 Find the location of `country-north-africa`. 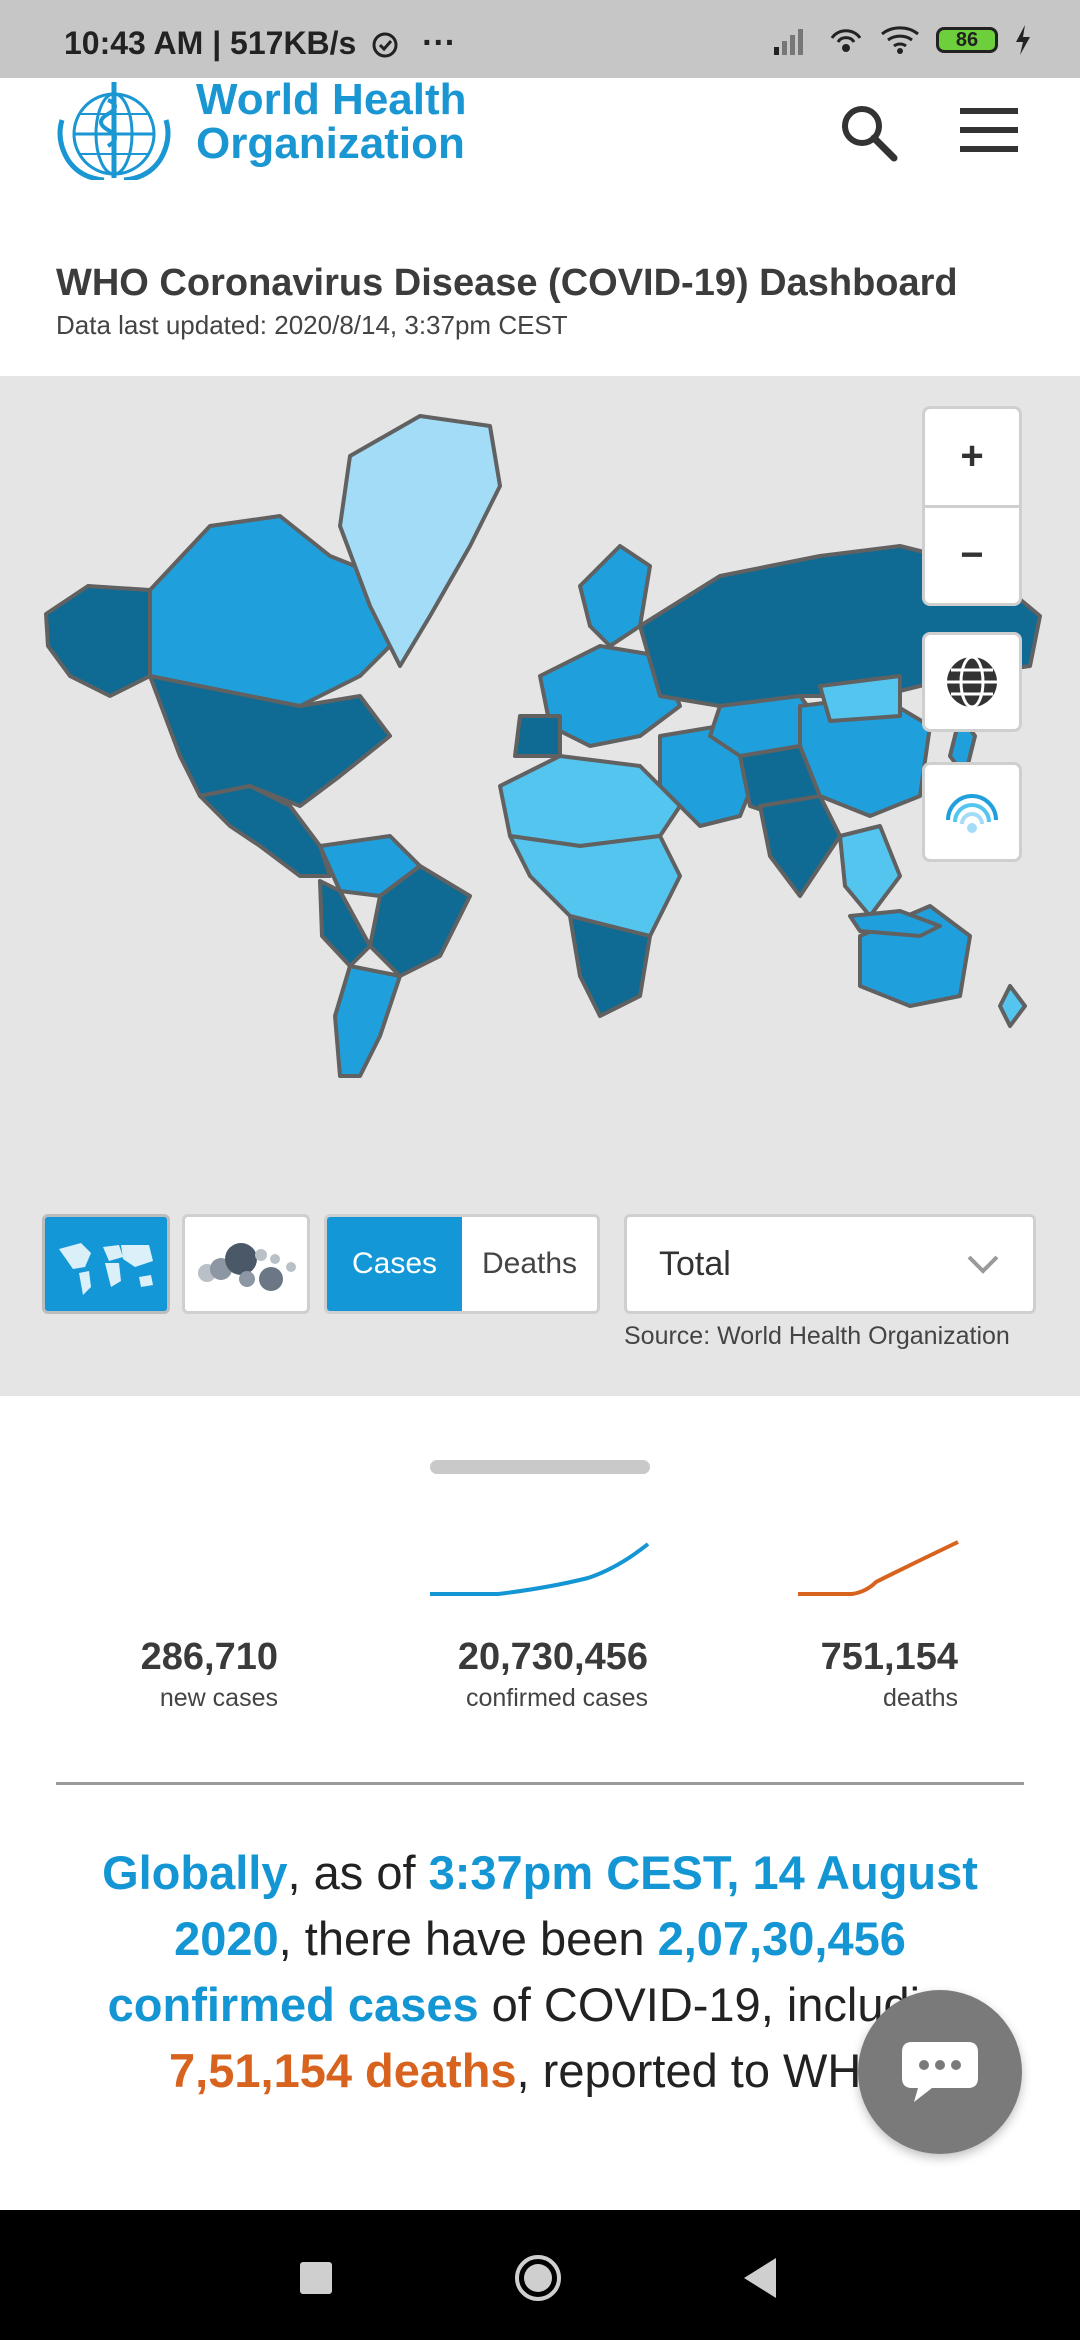

country-north-africa is located at coordinates (590, 801).